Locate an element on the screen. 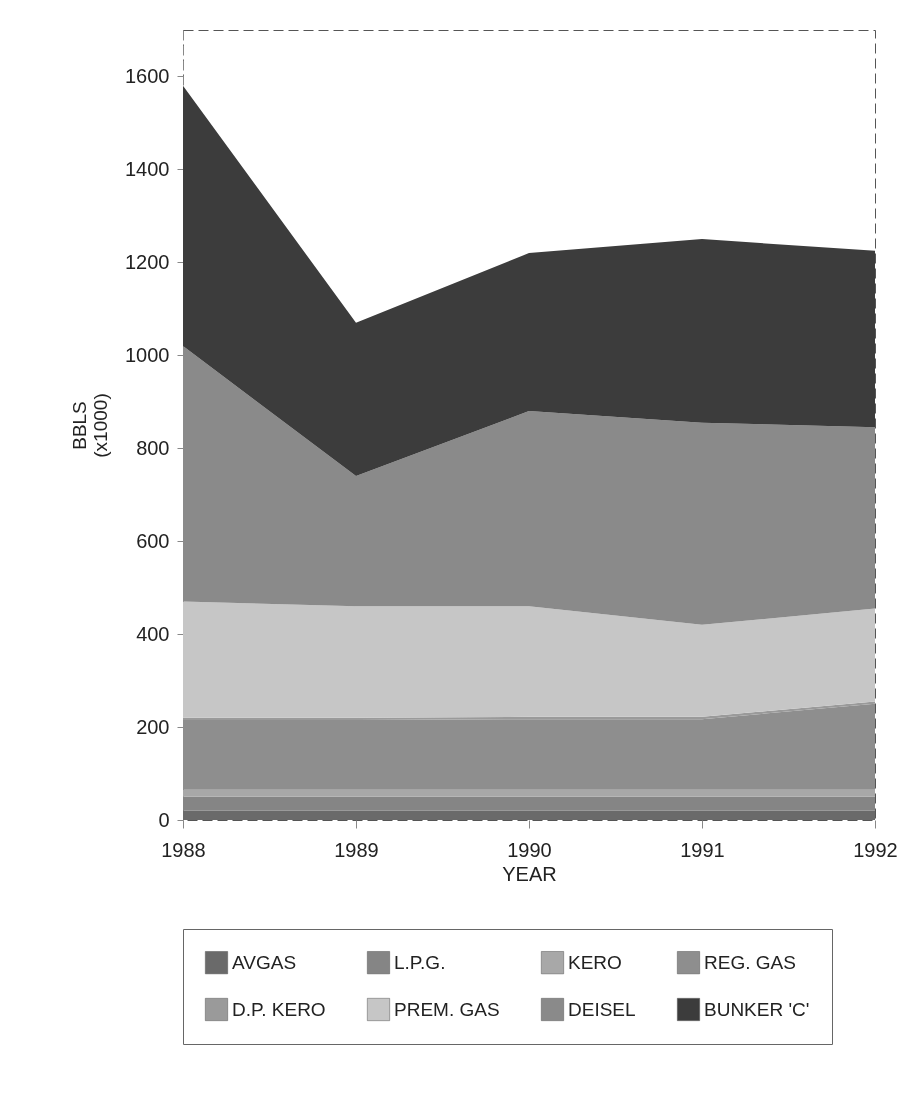  x-tick-label: 1992 is located at coordinates (875, 849).